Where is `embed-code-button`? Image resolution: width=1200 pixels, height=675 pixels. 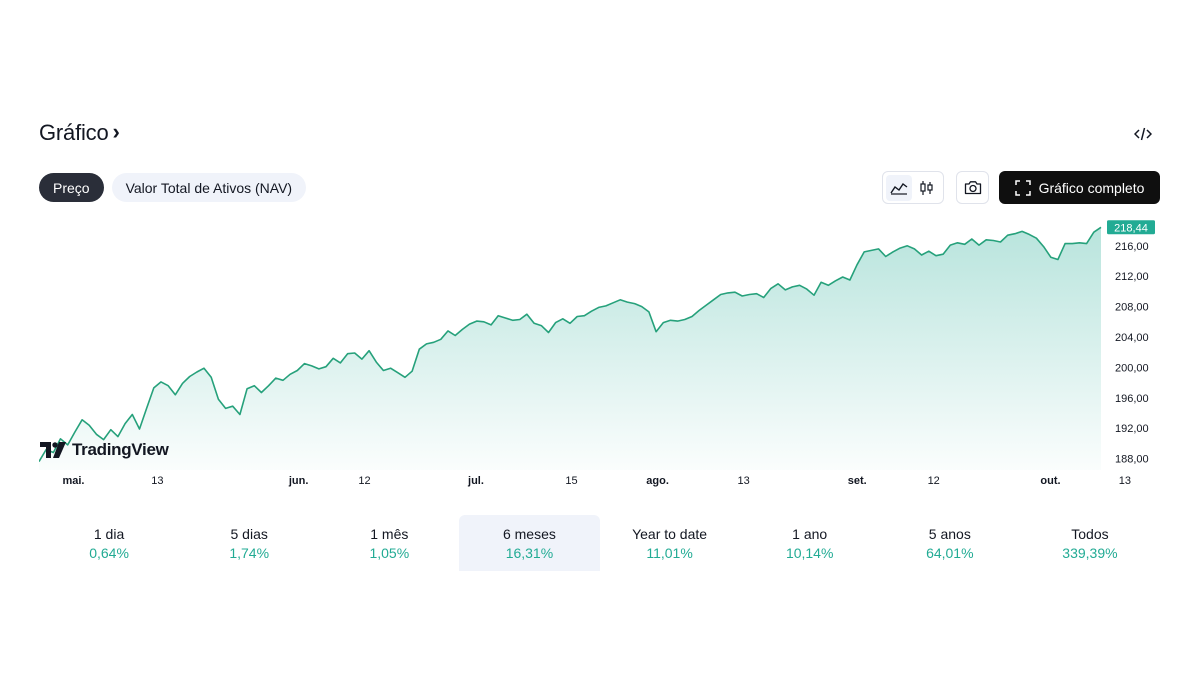 embed-code-button is located at coordinates (1143, 134).